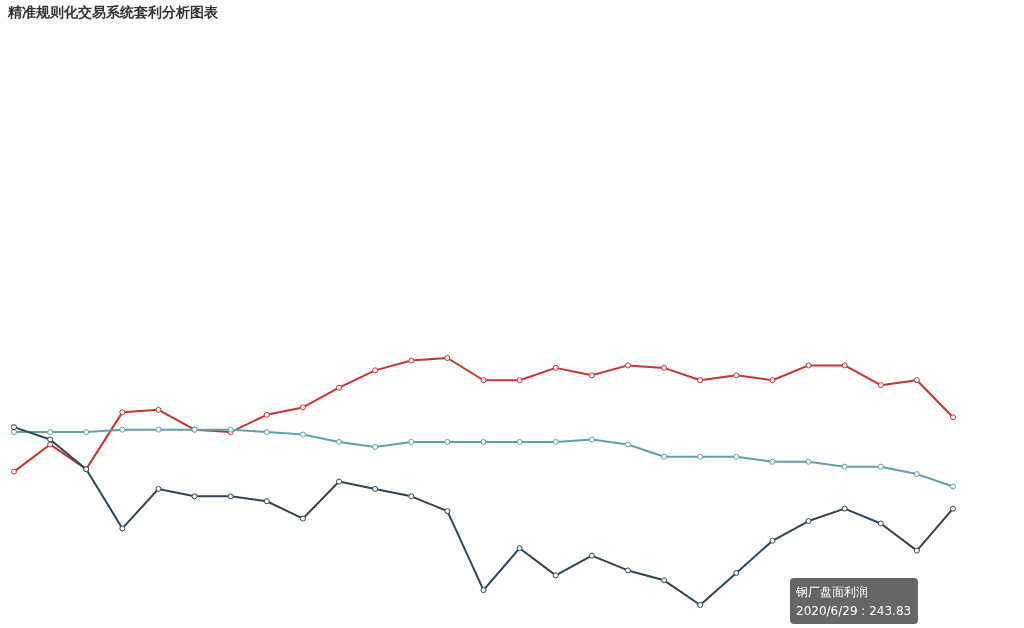 The height and width of the screenshot is (628, 1024). I want to click on annotation: 2020/6/29 : 243.83, so click(854, 611).